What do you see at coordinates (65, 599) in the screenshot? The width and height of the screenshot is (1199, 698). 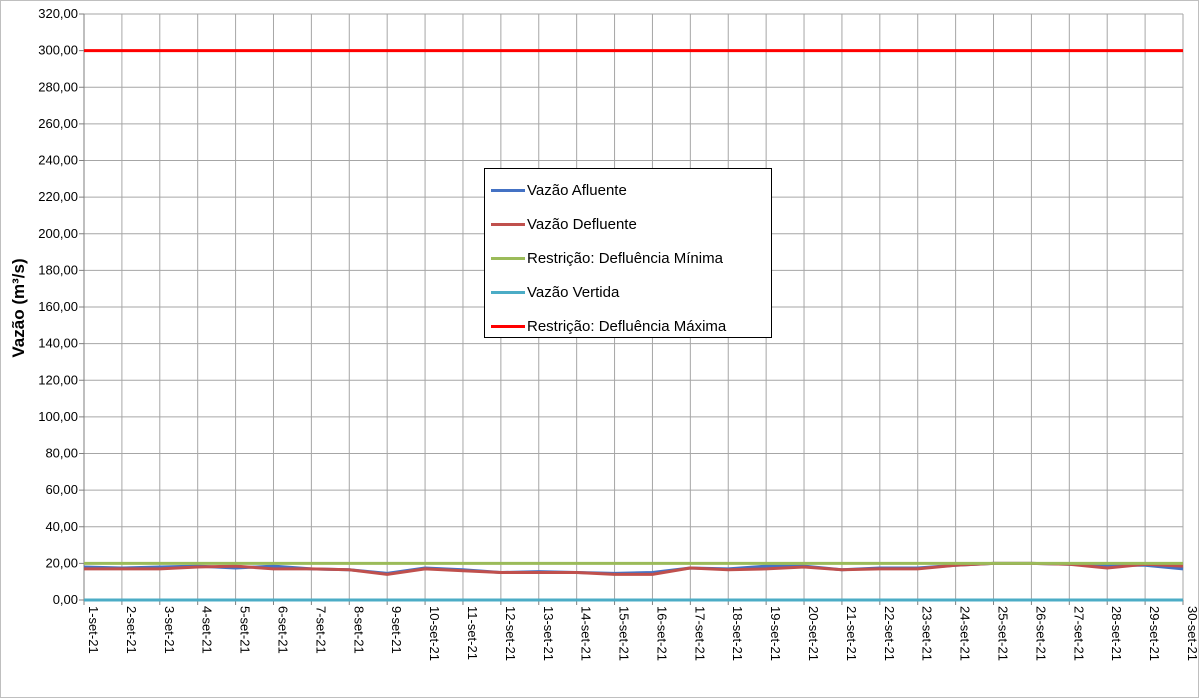 I see `y-tick-label: 0,00` at bounding box center [65, 599].